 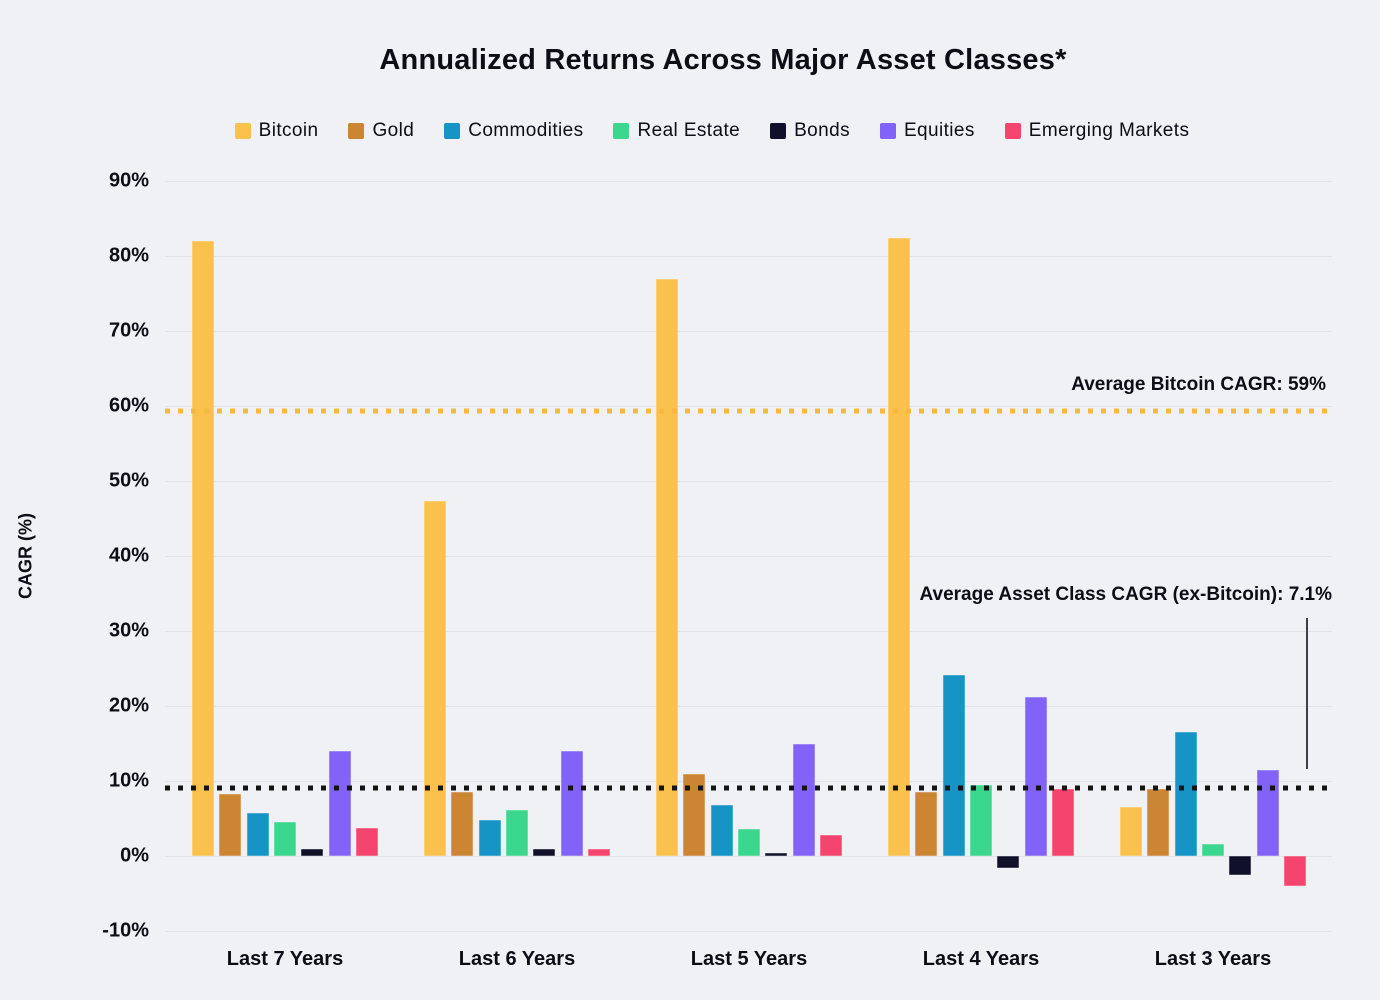 What do you see at coordinates (803, 799) in the screenshot?
I see `bar-equities-last-5-years` at bounding box center [803, 799].